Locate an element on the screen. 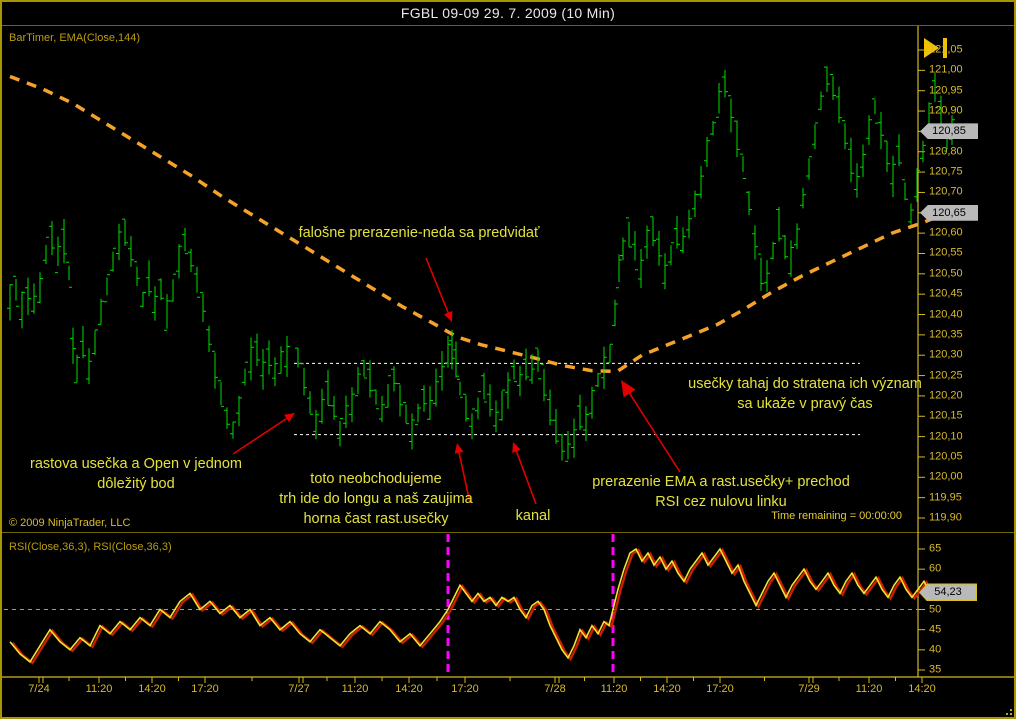 This screenshot has height=719, width=1016. annotation-line: RSI cez nulovu linku is located at coordinates (721, 502).